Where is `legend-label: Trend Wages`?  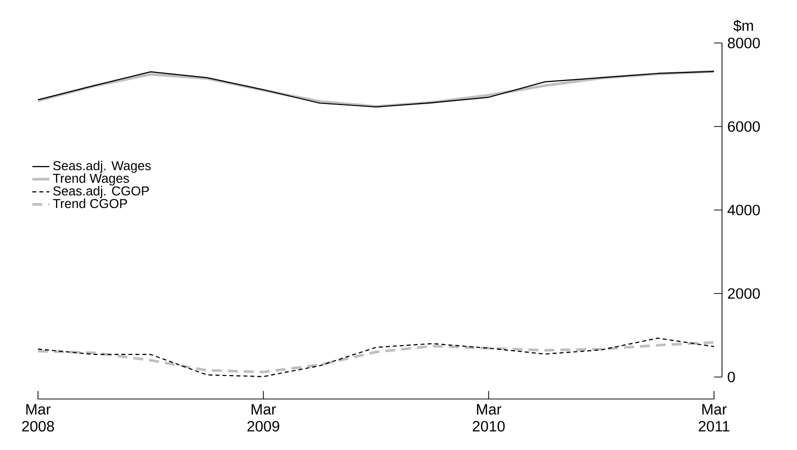 legend-label: Trend Wages is located at coordinates (90, 179).